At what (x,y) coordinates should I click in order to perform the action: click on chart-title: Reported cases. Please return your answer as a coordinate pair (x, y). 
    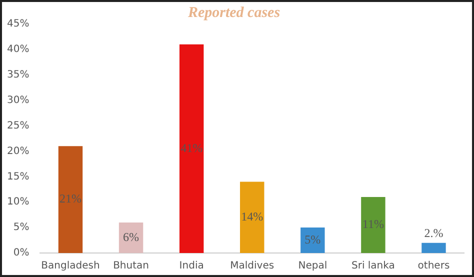
    Looking at the image, I should click on (233, 12).